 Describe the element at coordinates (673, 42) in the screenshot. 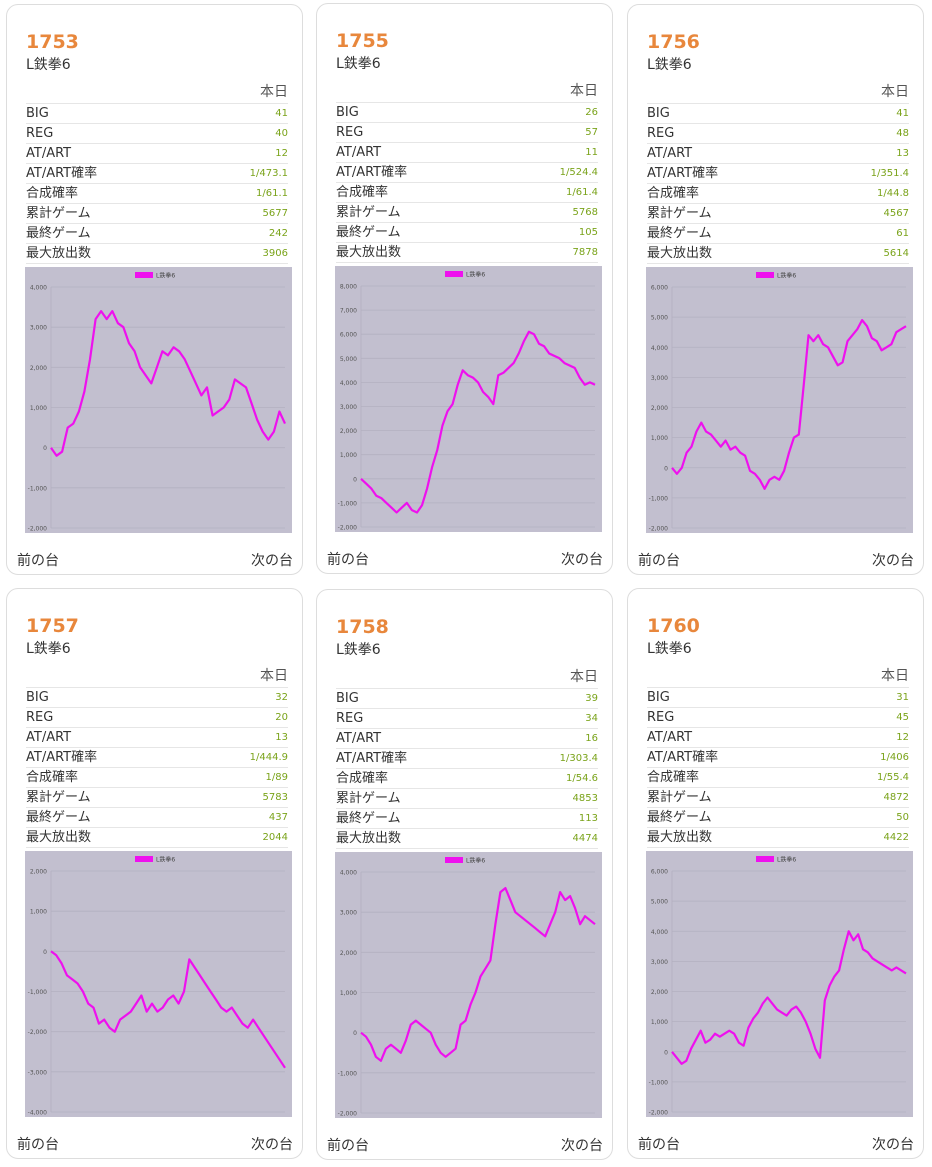

I see `unit-number: 1756` at that location.